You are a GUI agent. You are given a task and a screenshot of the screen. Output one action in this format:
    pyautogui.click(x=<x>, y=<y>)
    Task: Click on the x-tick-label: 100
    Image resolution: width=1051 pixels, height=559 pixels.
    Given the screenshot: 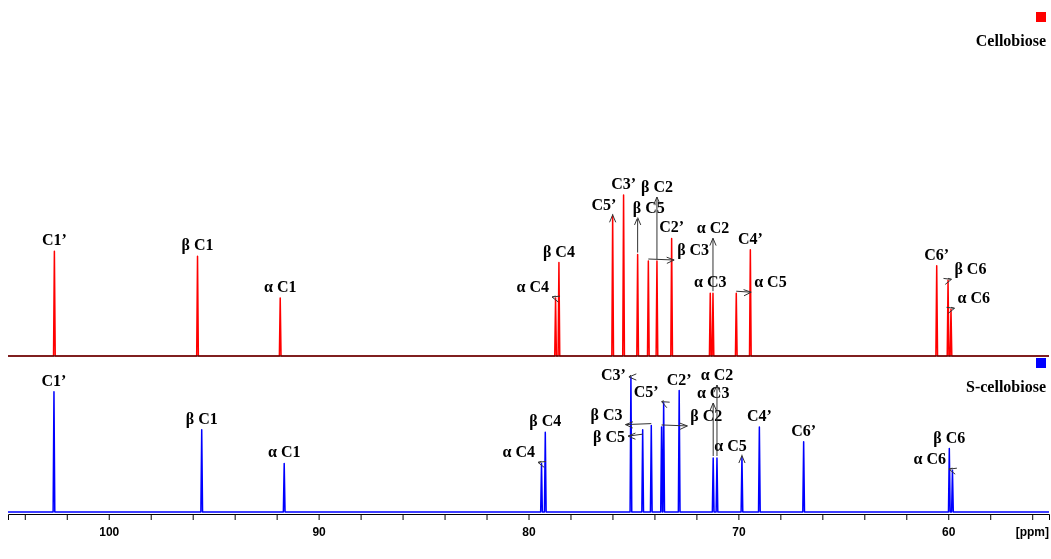 What is the action you would take?
    pyautogui.click(x=109, y=532)
    